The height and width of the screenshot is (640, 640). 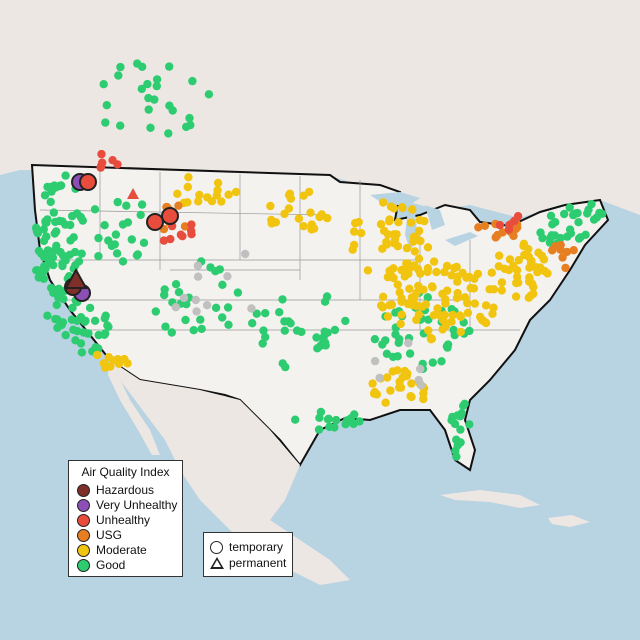 I want to click on lake-erie, so click(x=461, y=239).